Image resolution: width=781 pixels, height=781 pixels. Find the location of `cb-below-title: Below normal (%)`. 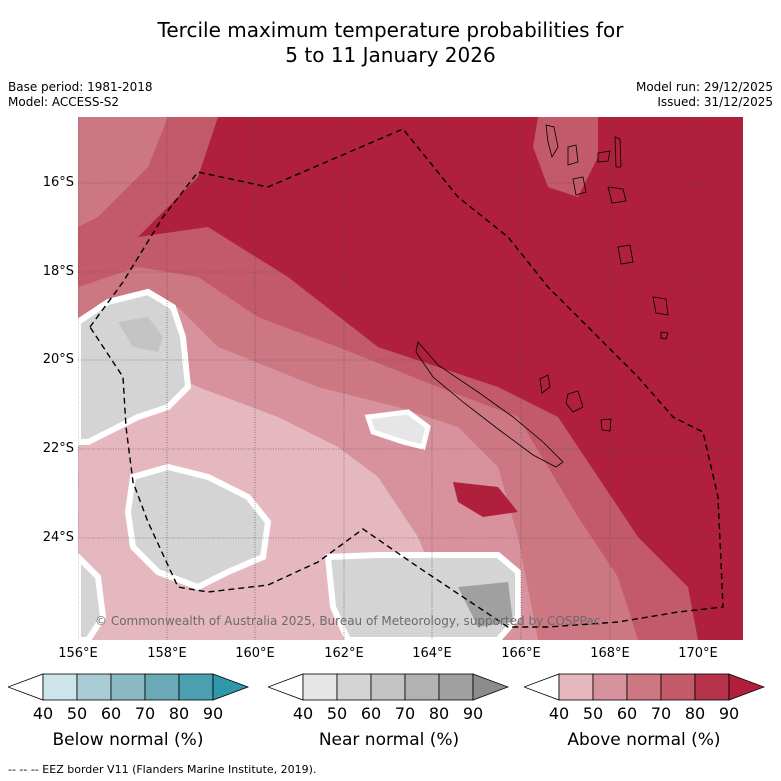

cb-below-title: Below normal (%) is located at coordinates (128, 740).